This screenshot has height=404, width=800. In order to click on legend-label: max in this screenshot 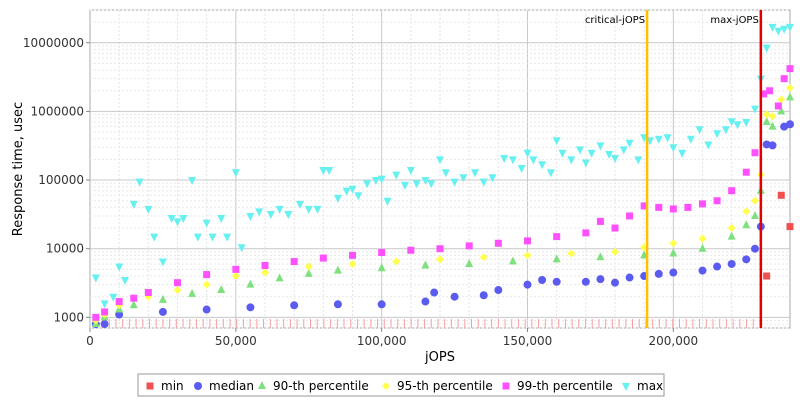, I will do `click(650, 386)`.